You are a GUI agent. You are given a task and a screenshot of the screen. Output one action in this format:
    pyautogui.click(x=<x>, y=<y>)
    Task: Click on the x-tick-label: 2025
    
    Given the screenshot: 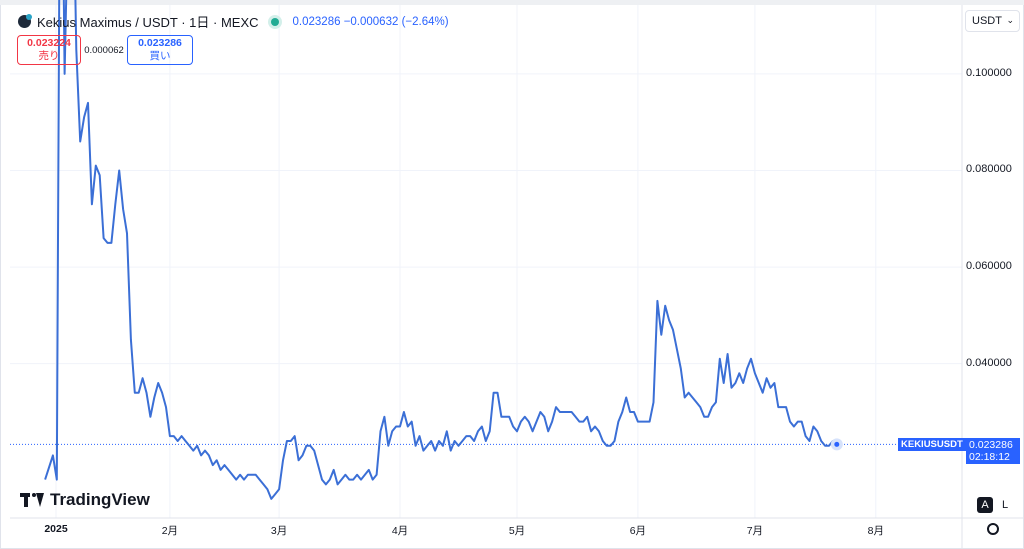 What is the action you would take?
    pyautogui.click(x=56, y=529)
    